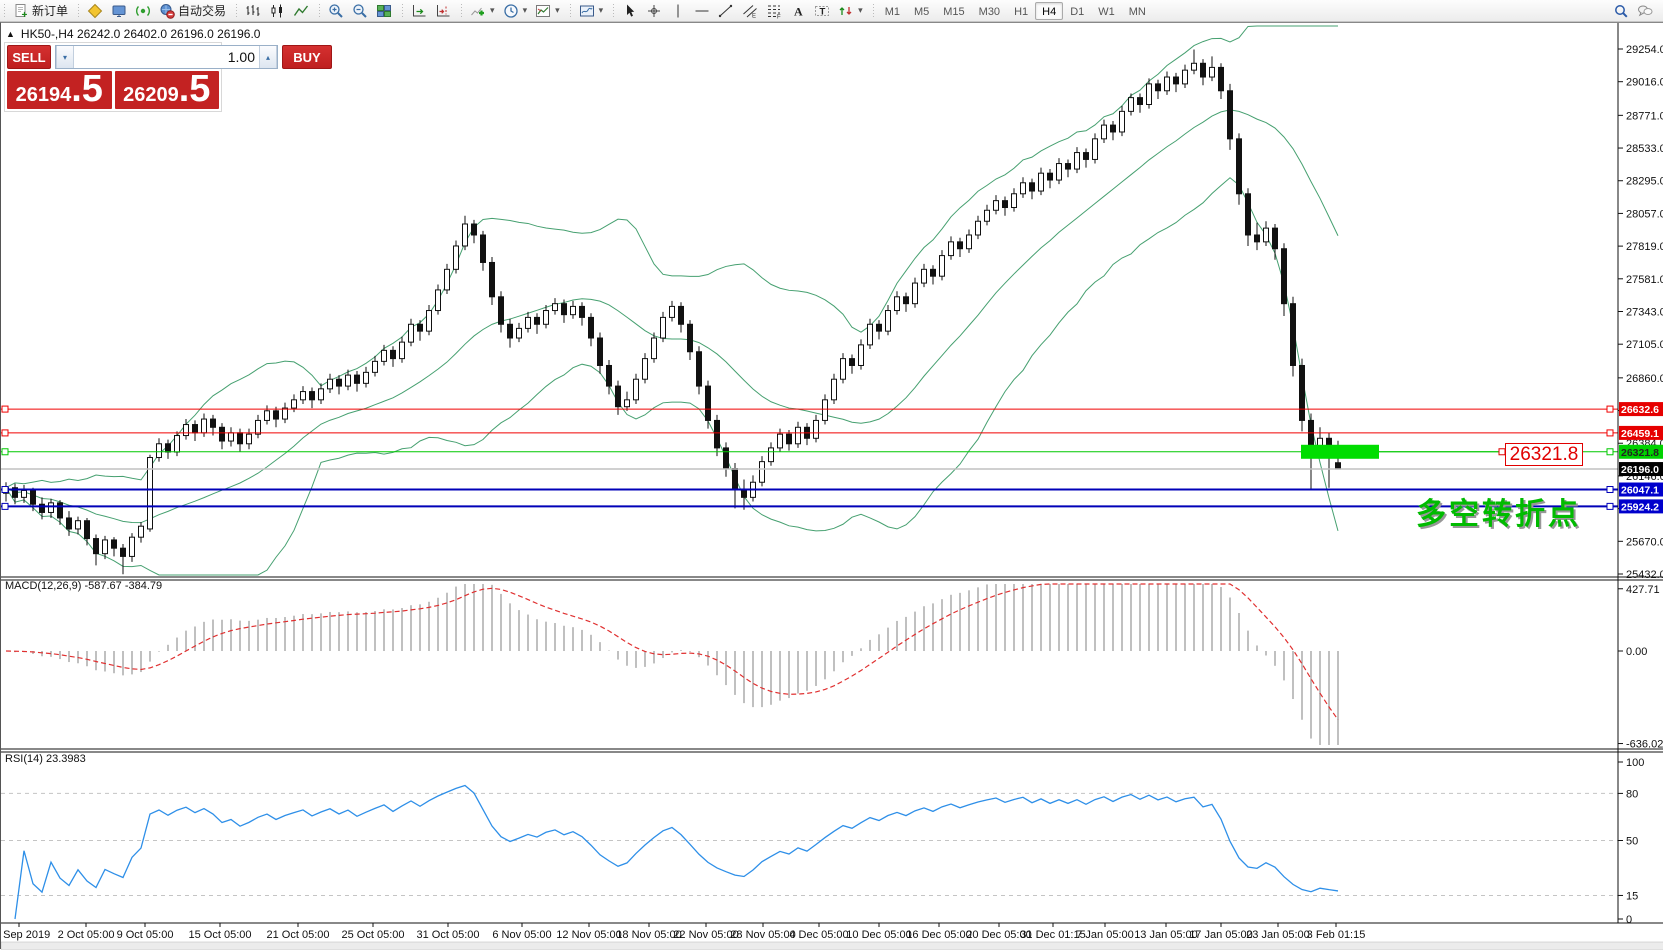 The height and width of the screenshot is (950, 1663). I want to click on rsi-line, so click(676, 852).